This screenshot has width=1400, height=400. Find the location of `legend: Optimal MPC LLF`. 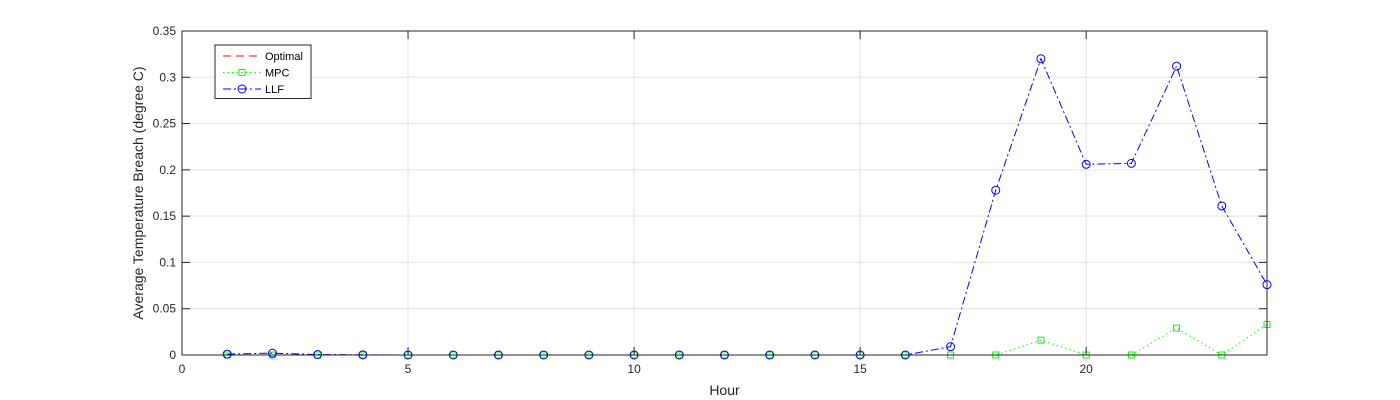

legend: Optimal MPC LLF is located at coordinates (263, 71).